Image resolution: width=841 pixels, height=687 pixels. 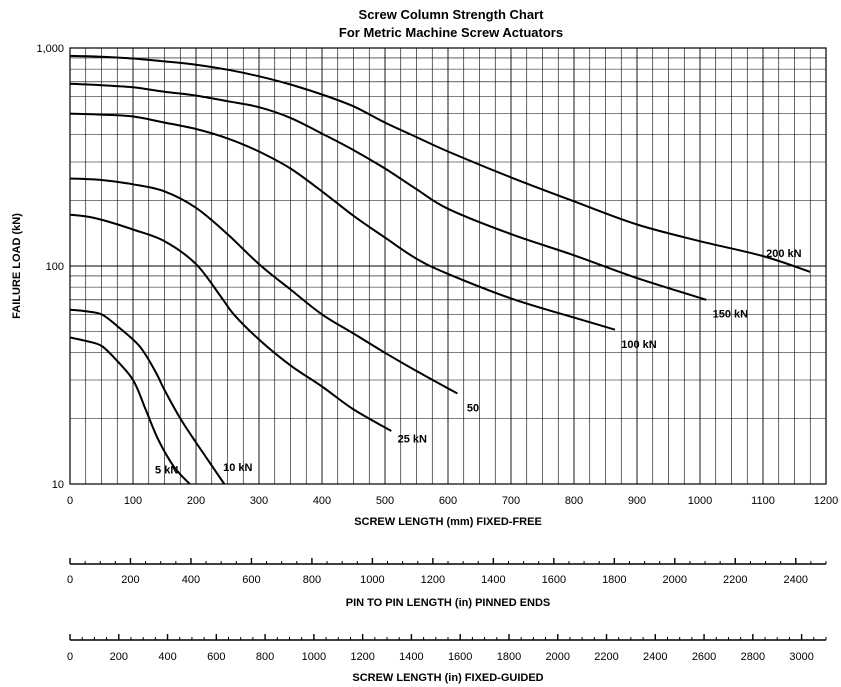 I want to click on secondary-axis-guided-title: SCREW LENGTH (in) FIXED-GUIDED, so click(x=447, y=678).